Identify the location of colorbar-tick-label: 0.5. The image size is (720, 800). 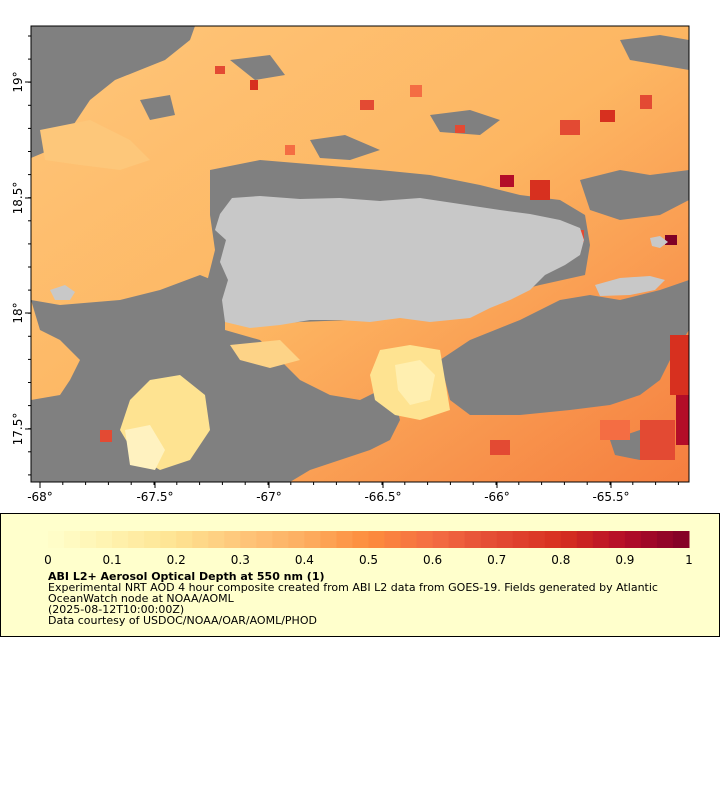
(368, 560).